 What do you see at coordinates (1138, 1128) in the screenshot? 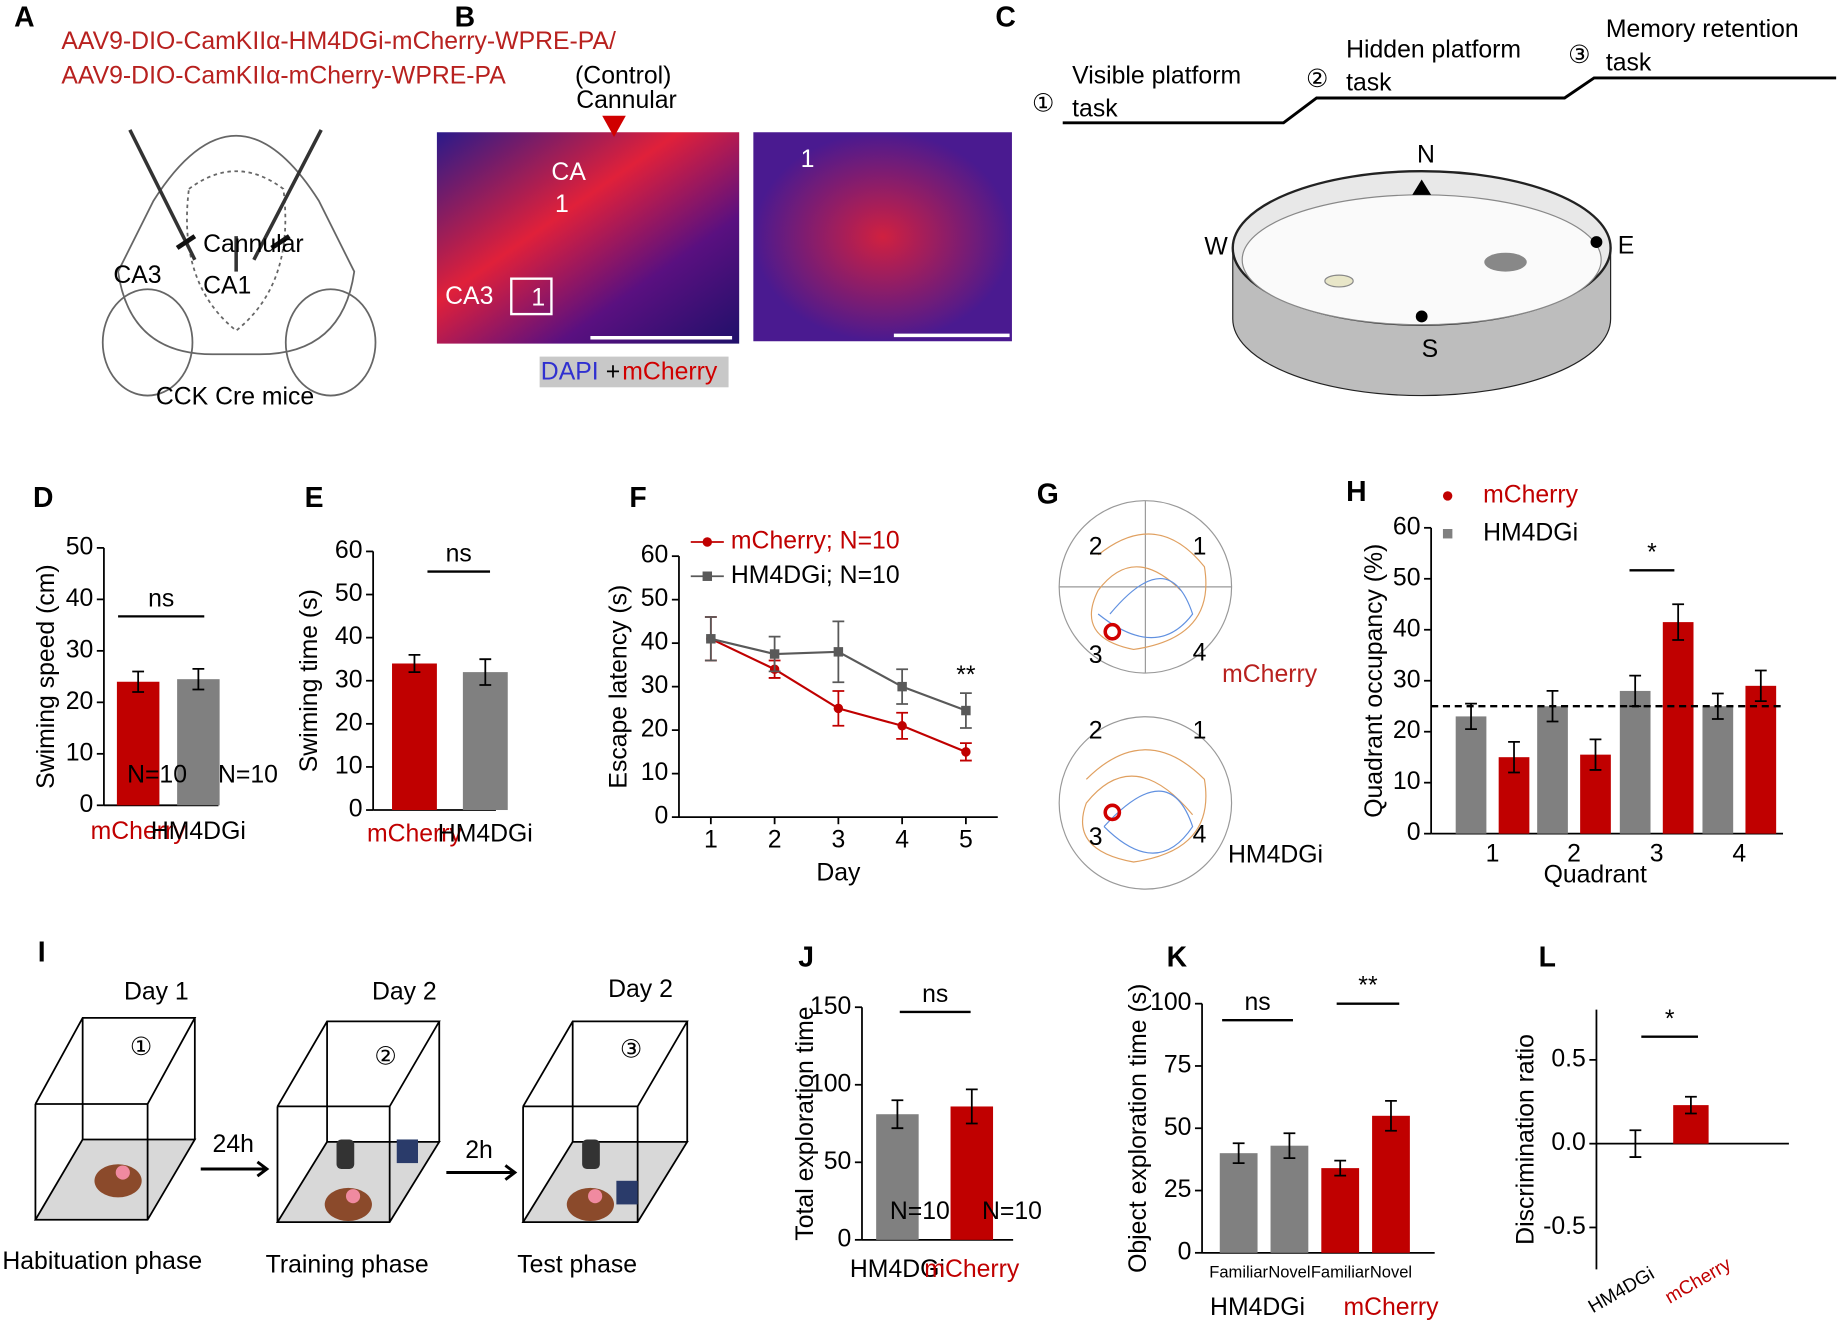
I see `y-axis-label: Object exploration time (s)` at bounding box center [1138, 1128].